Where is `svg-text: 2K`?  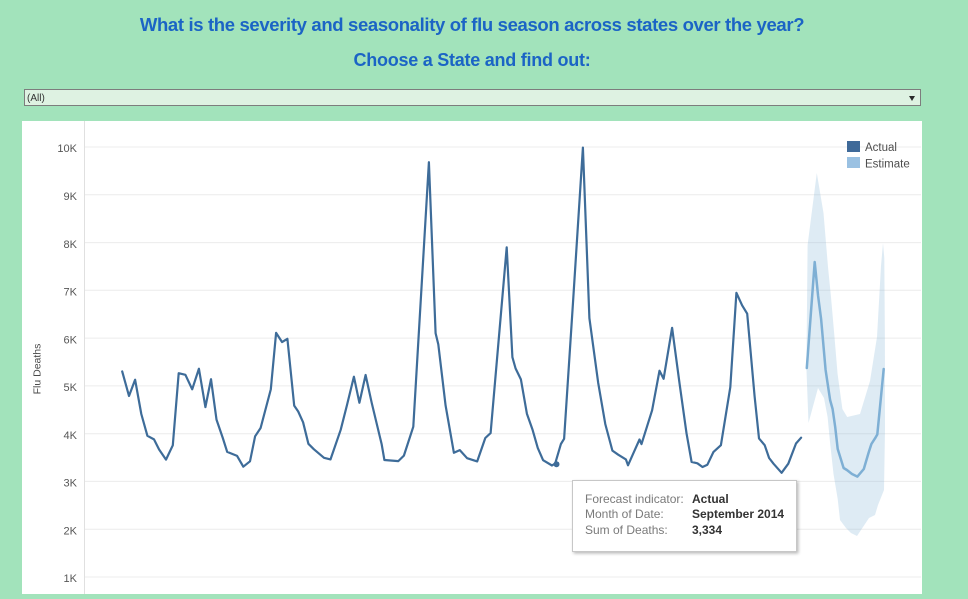
svg-text: 2K is located at coordinates (71, 531).